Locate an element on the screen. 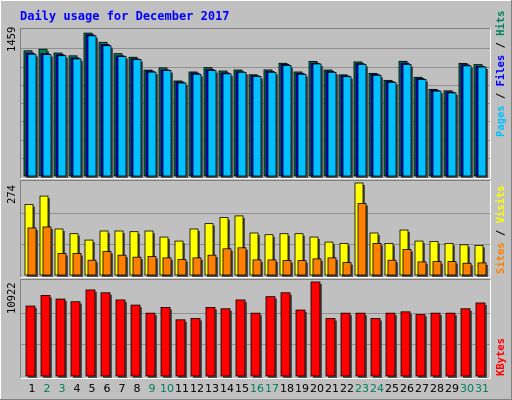 The image size is (512, 400). day-label-15: 15 is located at coordinates (242, 388).